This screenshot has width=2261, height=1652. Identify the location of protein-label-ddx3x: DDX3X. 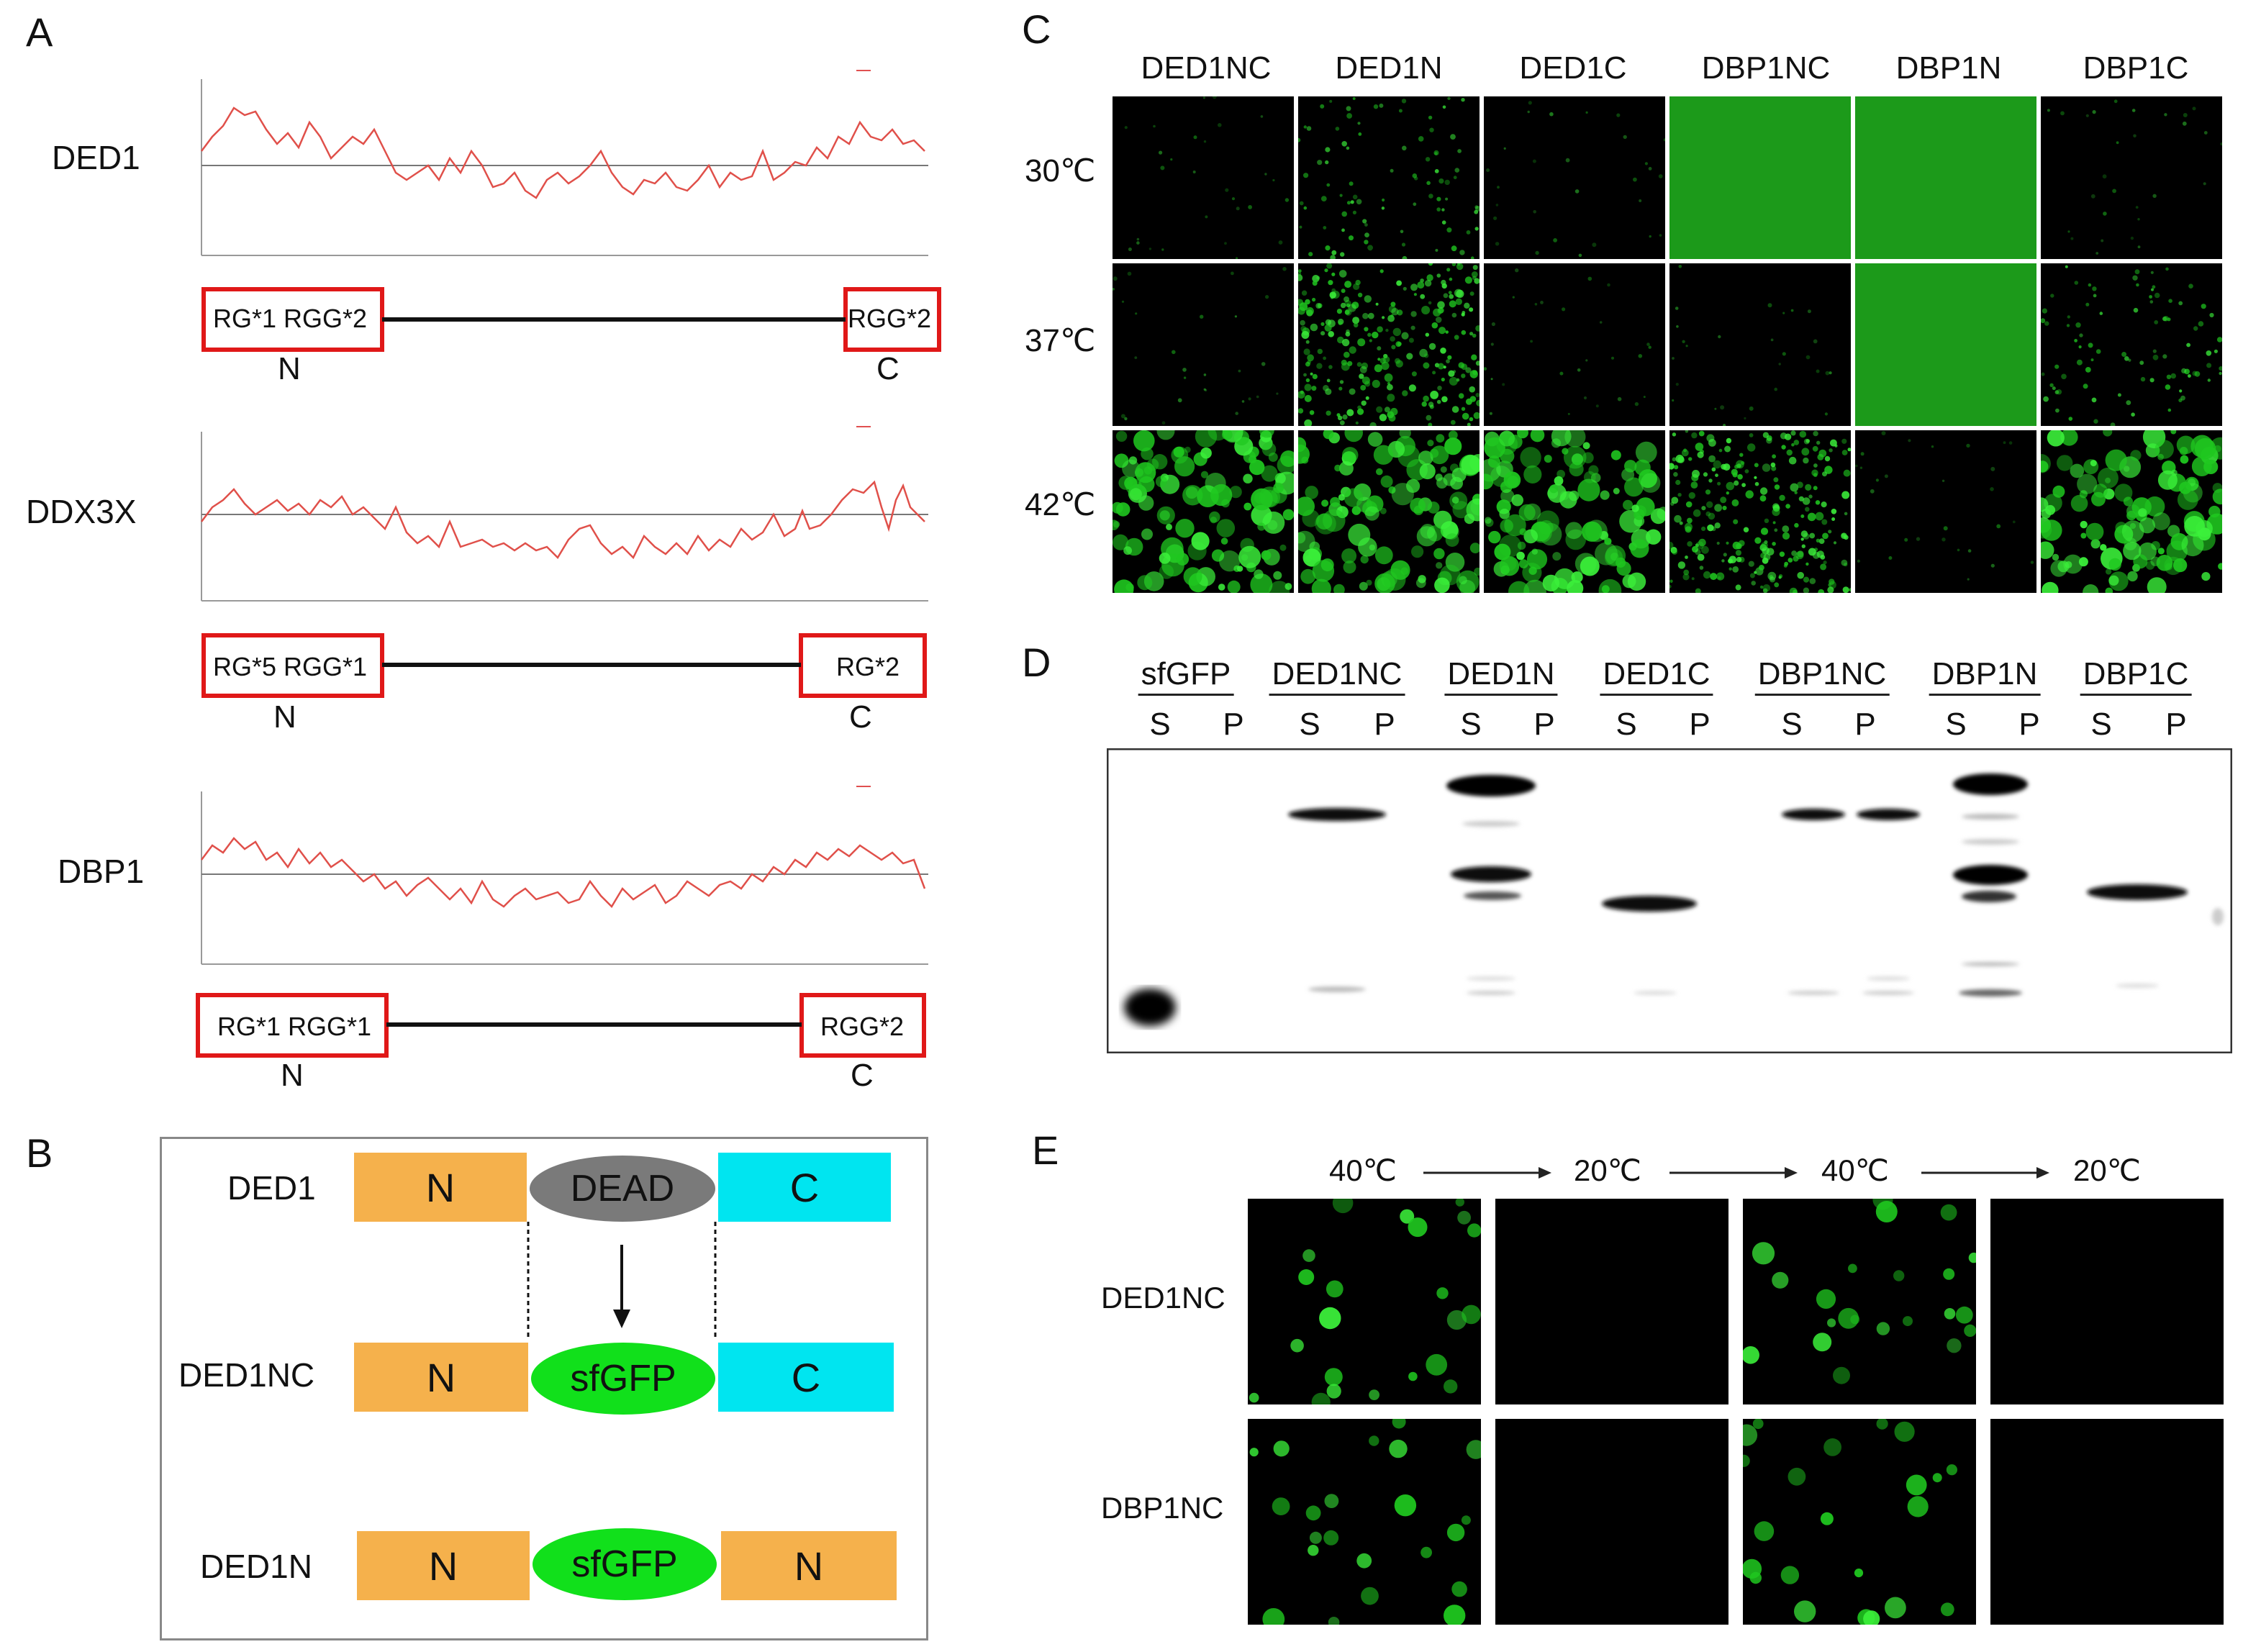
(81, 511).